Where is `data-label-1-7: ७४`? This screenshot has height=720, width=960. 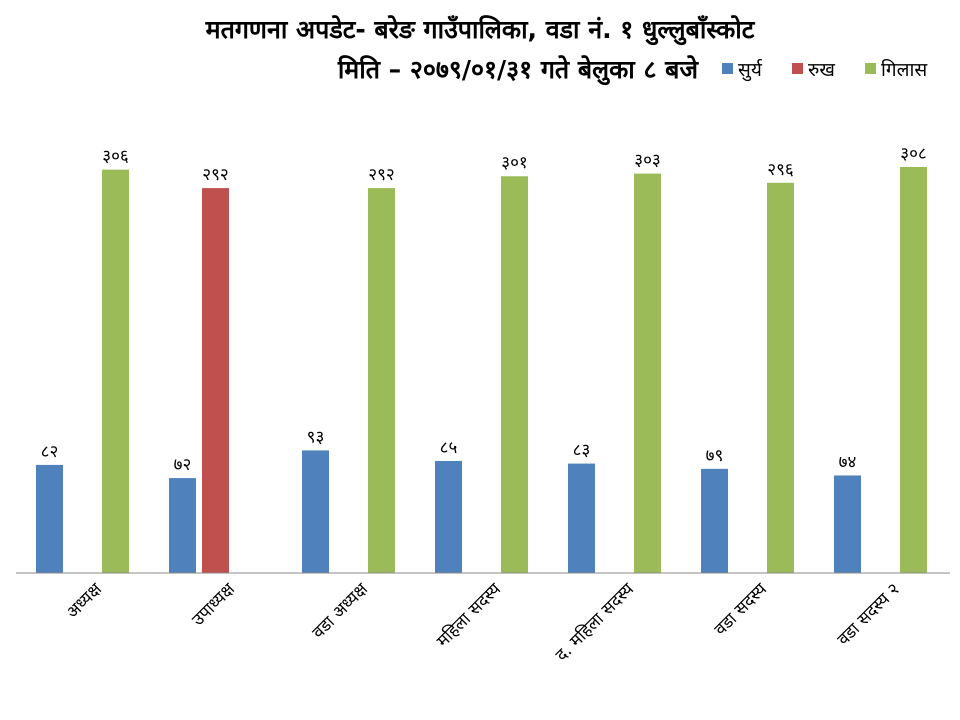
data-label-1-7: ७४ is located at coordinates (848, 462).